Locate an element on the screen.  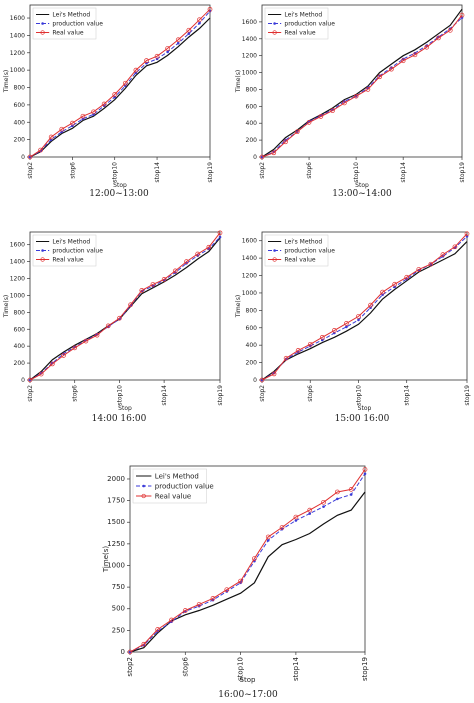
legend-label: Real value is located at coordinates (300, 33).